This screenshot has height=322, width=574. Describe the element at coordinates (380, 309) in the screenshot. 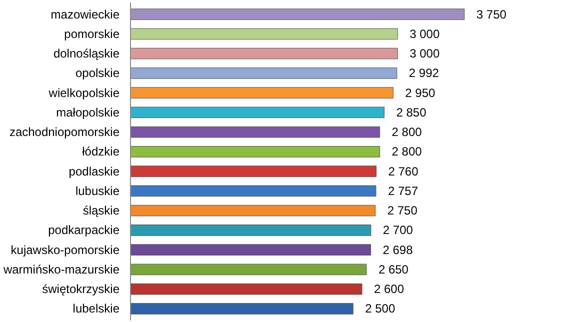

I see `data-label: 2 500` at that location.